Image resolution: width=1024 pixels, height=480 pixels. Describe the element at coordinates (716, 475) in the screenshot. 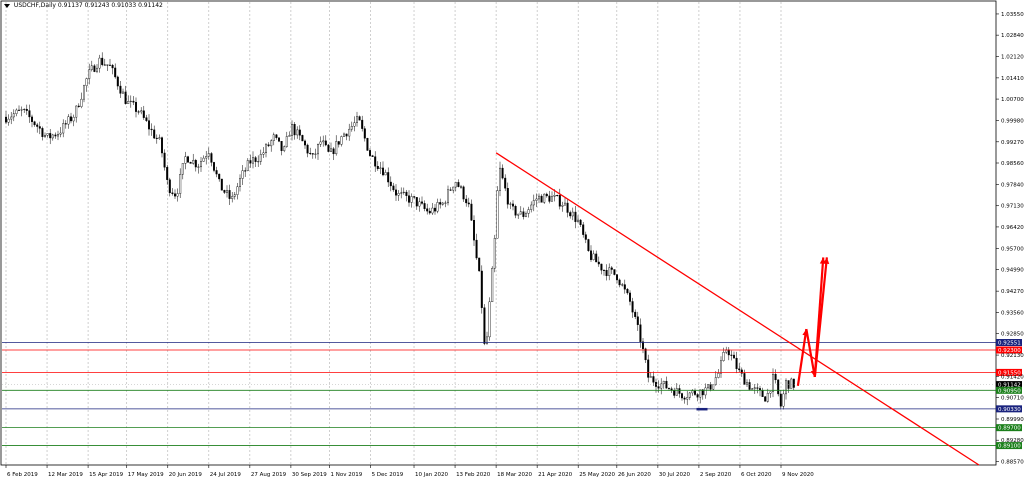

I see `x-tick-label-17: 2 Sep 2020` at that location.